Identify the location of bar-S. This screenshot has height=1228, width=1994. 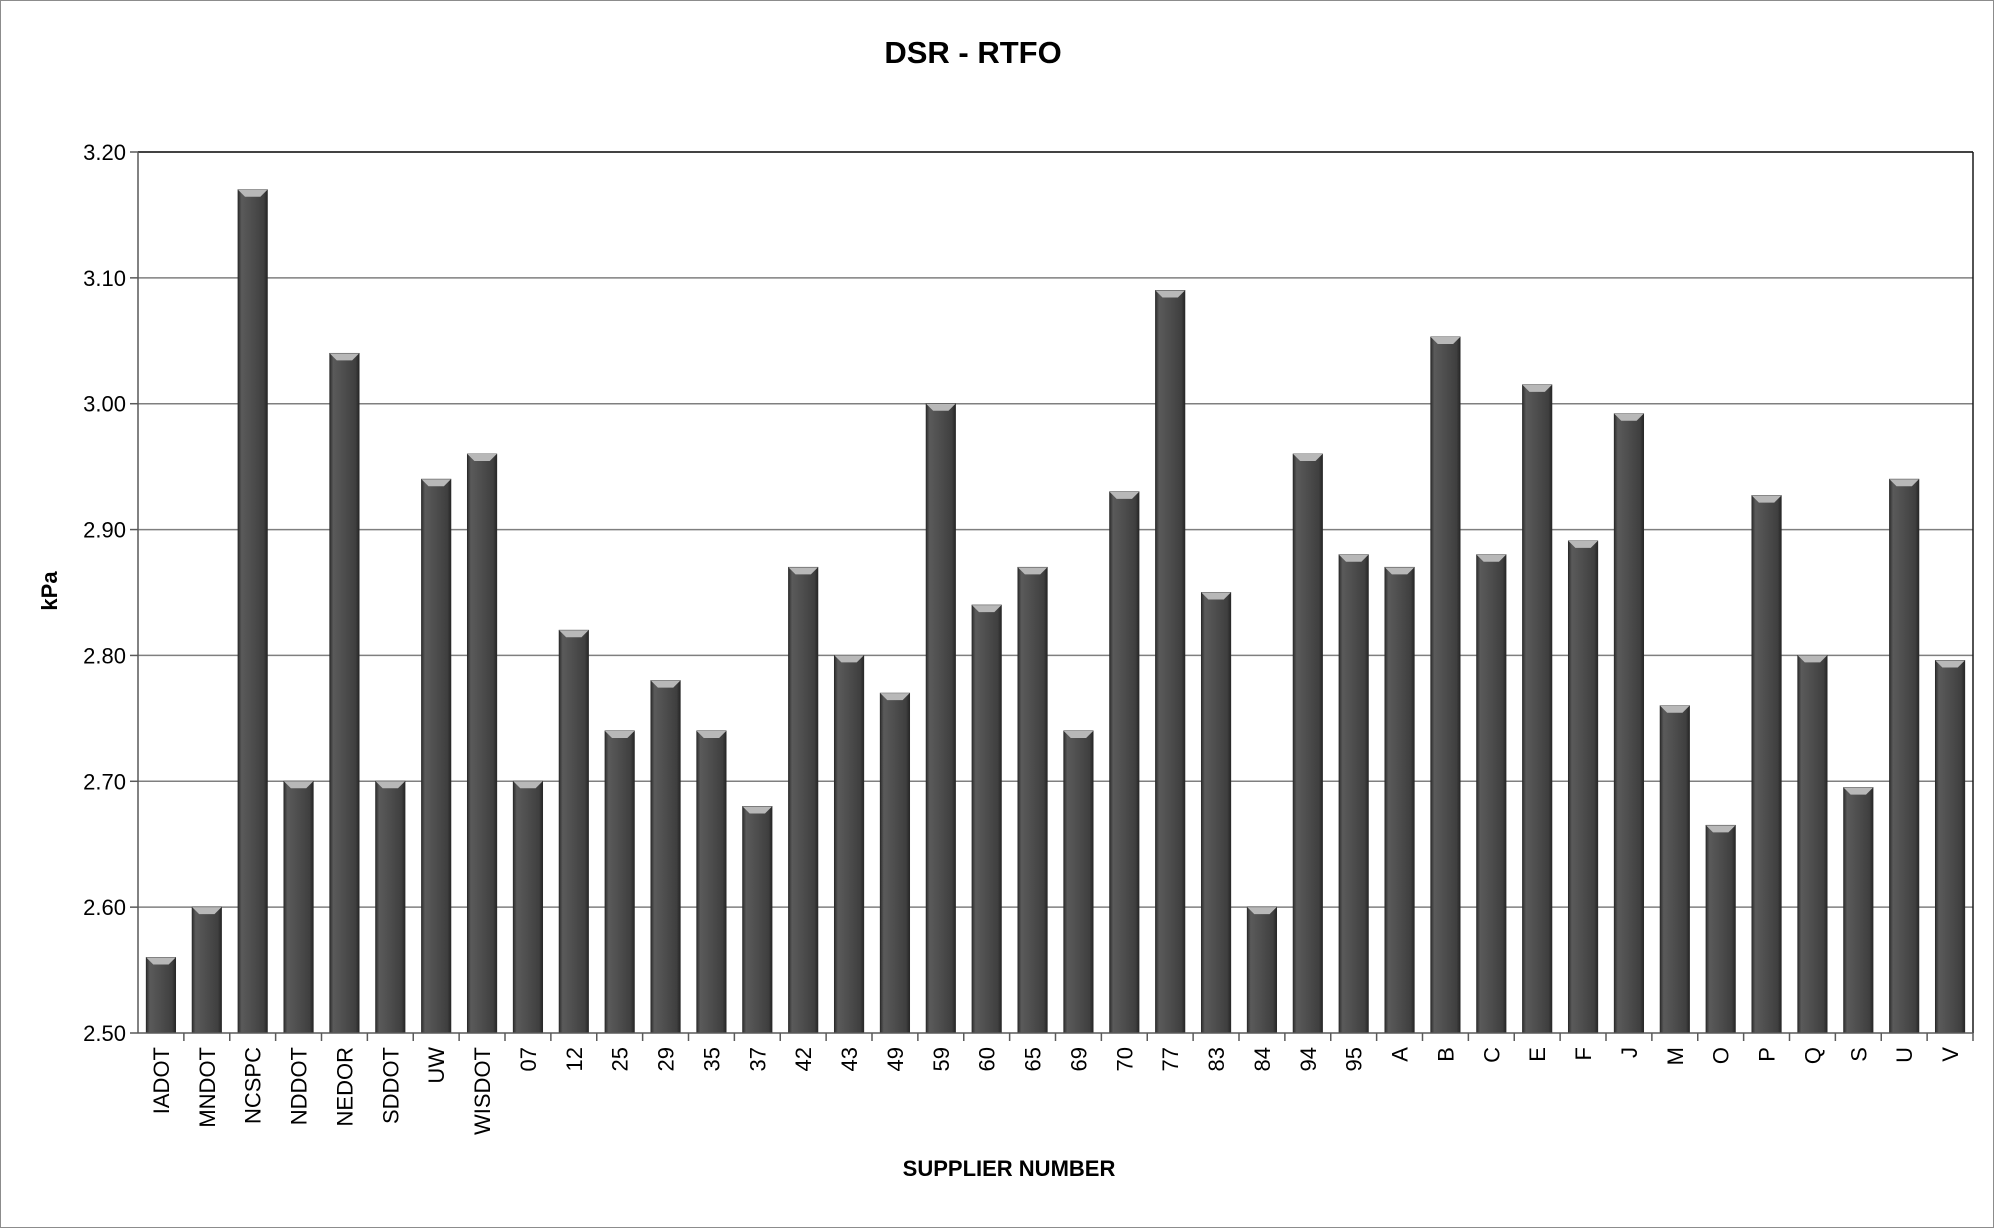
(1858, 910).